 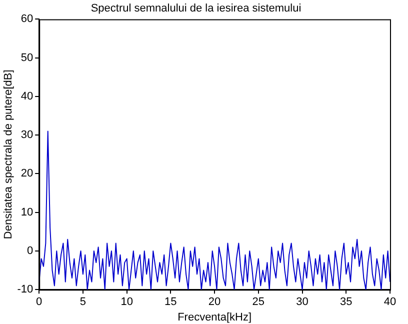 I want to click on y-axis-title: Densitatea spectrala de putere[dB], so click(x=8, y=155).